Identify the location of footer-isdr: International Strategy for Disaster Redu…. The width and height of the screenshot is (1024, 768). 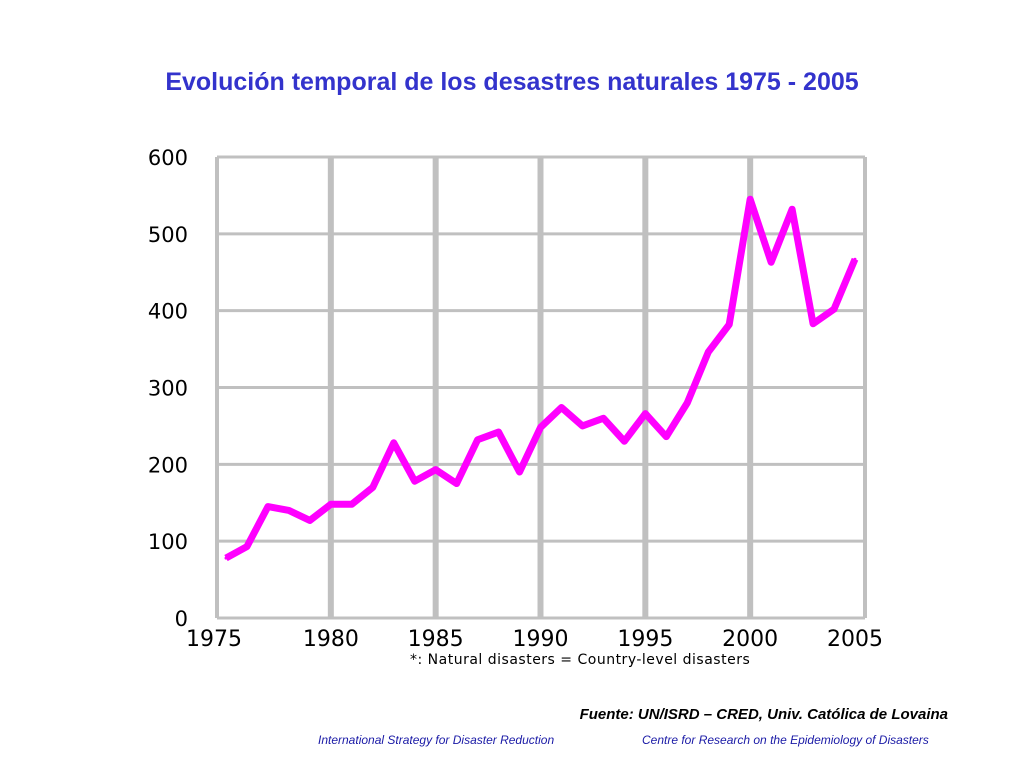
(436, 740).